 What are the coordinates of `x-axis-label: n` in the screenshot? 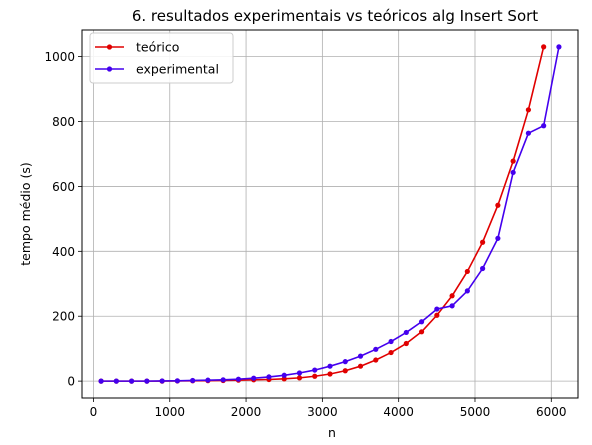 It's located at (332, 432).